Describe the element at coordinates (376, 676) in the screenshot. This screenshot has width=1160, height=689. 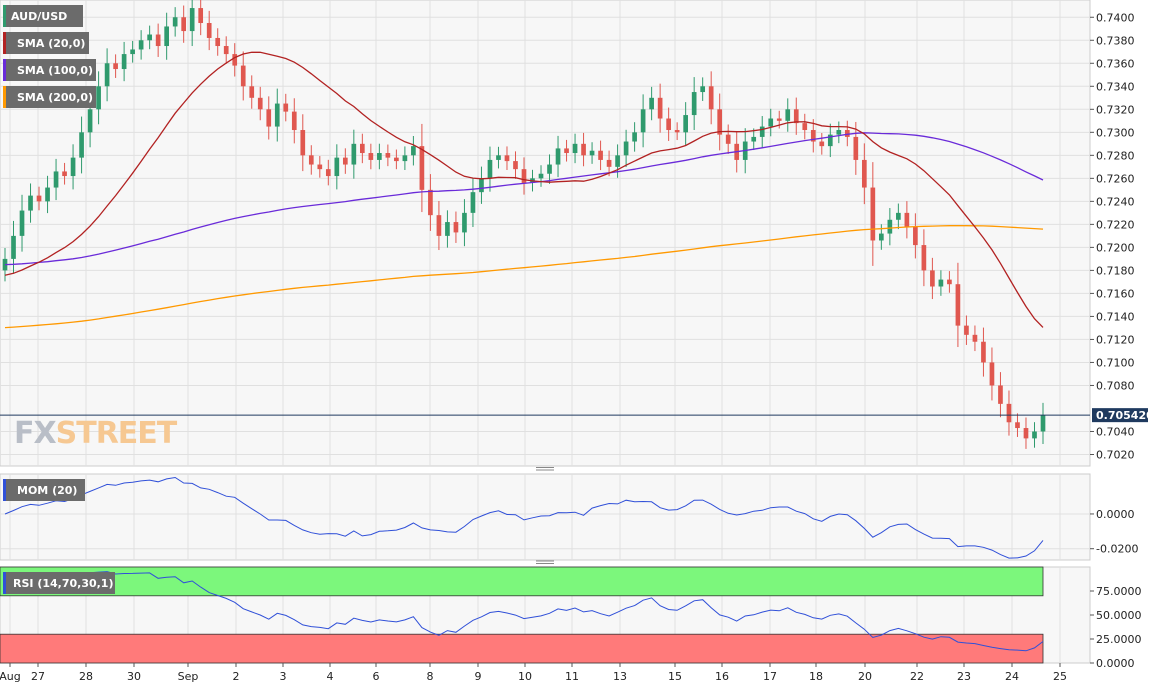
I see `x-tick-label: 6` at that location.